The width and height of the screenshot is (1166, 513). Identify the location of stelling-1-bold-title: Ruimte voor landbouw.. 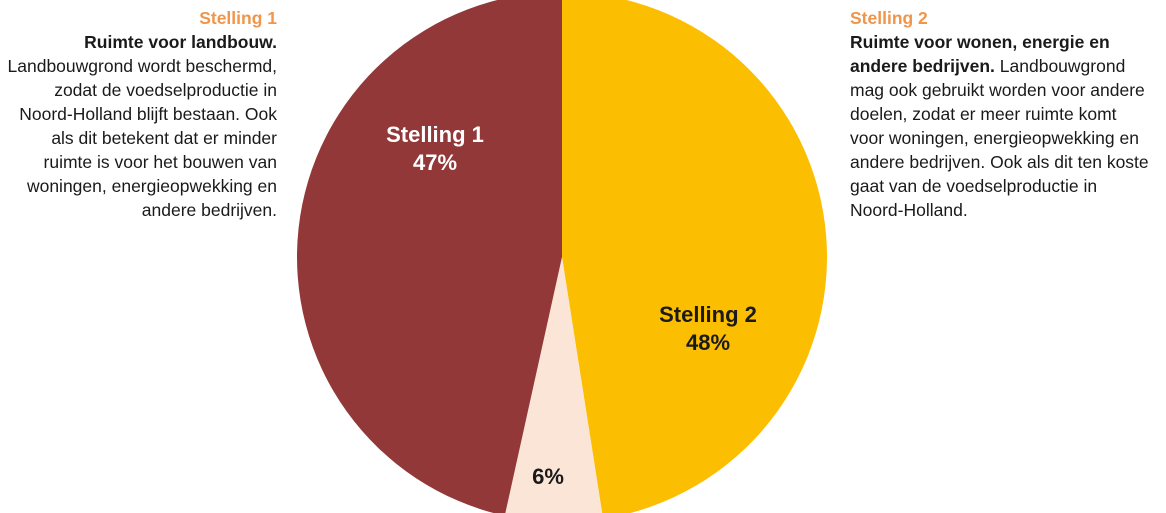
(180, 42).